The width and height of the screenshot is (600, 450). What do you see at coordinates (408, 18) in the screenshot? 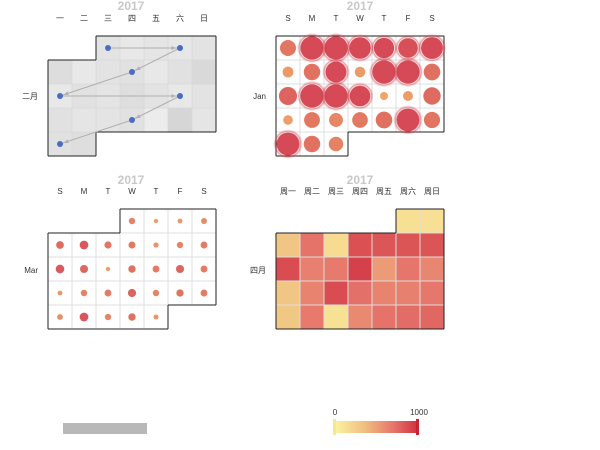
I see `jan-day-label: F` at bounding box center [408, 18].